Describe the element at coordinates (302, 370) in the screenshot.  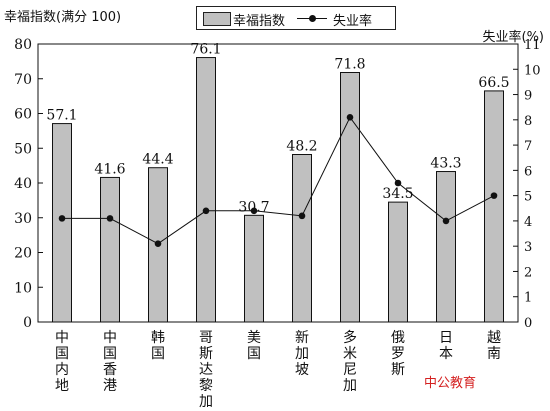
I see `x-tick-label-char: 坡` at that location.